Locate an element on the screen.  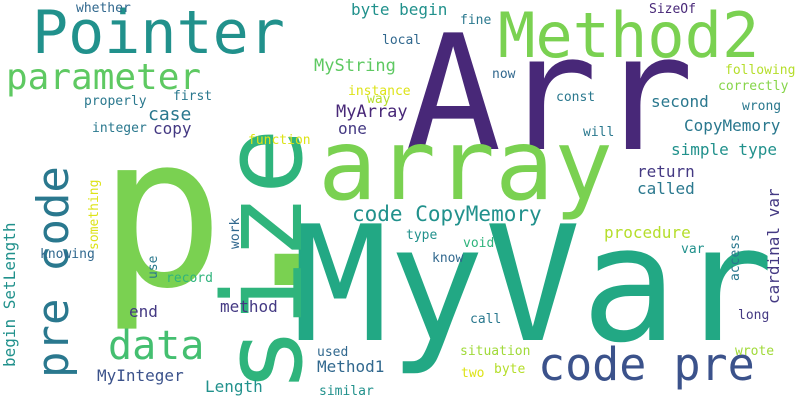
word-whether: whether is located at coordinates (103, 8).